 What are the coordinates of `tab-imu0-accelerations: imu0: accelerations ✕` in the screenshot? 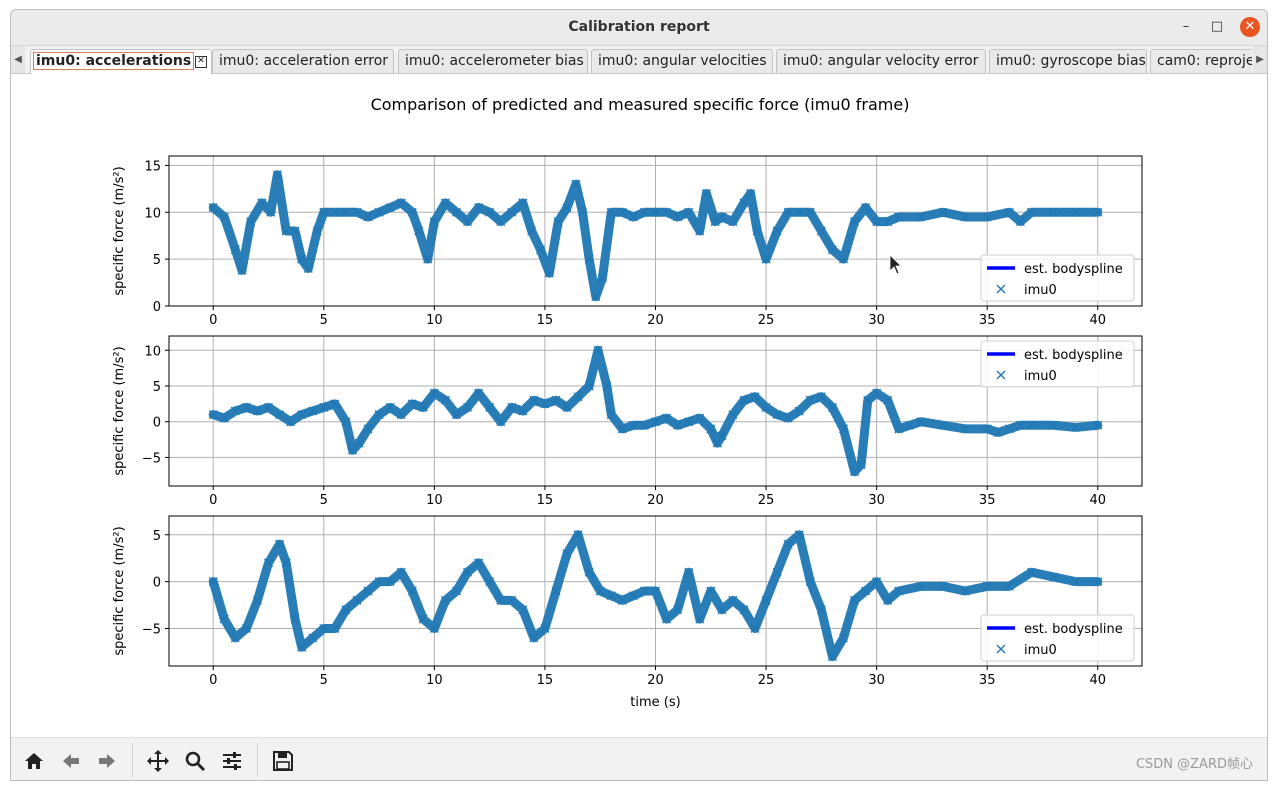 It's located at (121, 61).